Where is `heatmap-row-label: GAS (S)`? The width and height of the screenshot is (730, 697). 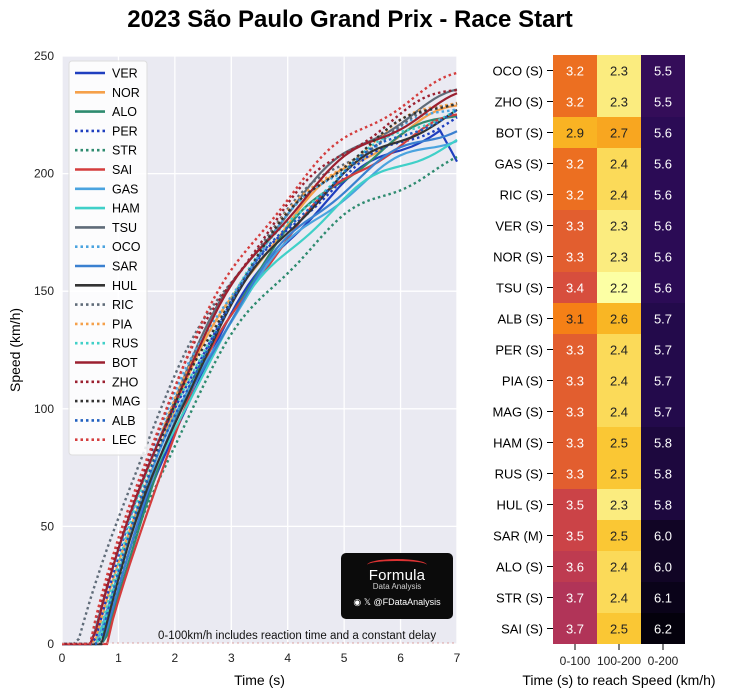 heatmap-row-label: GAS (S) is located at coordinates (519, 164).